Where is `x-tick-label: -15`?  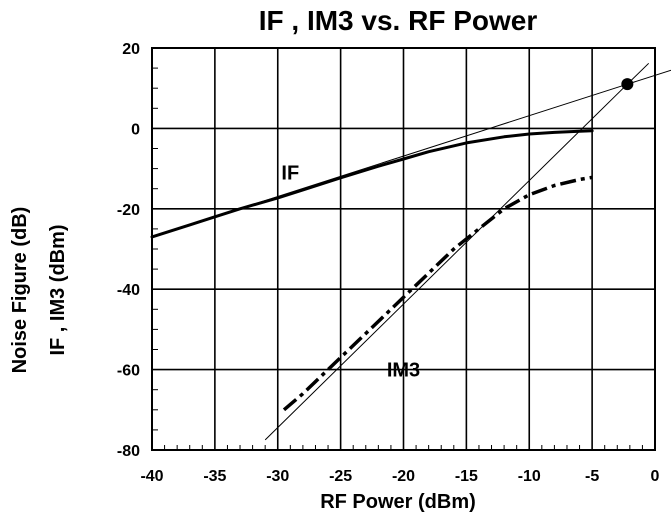
x-tick-label: -15 is located at coordinates (466, 476).